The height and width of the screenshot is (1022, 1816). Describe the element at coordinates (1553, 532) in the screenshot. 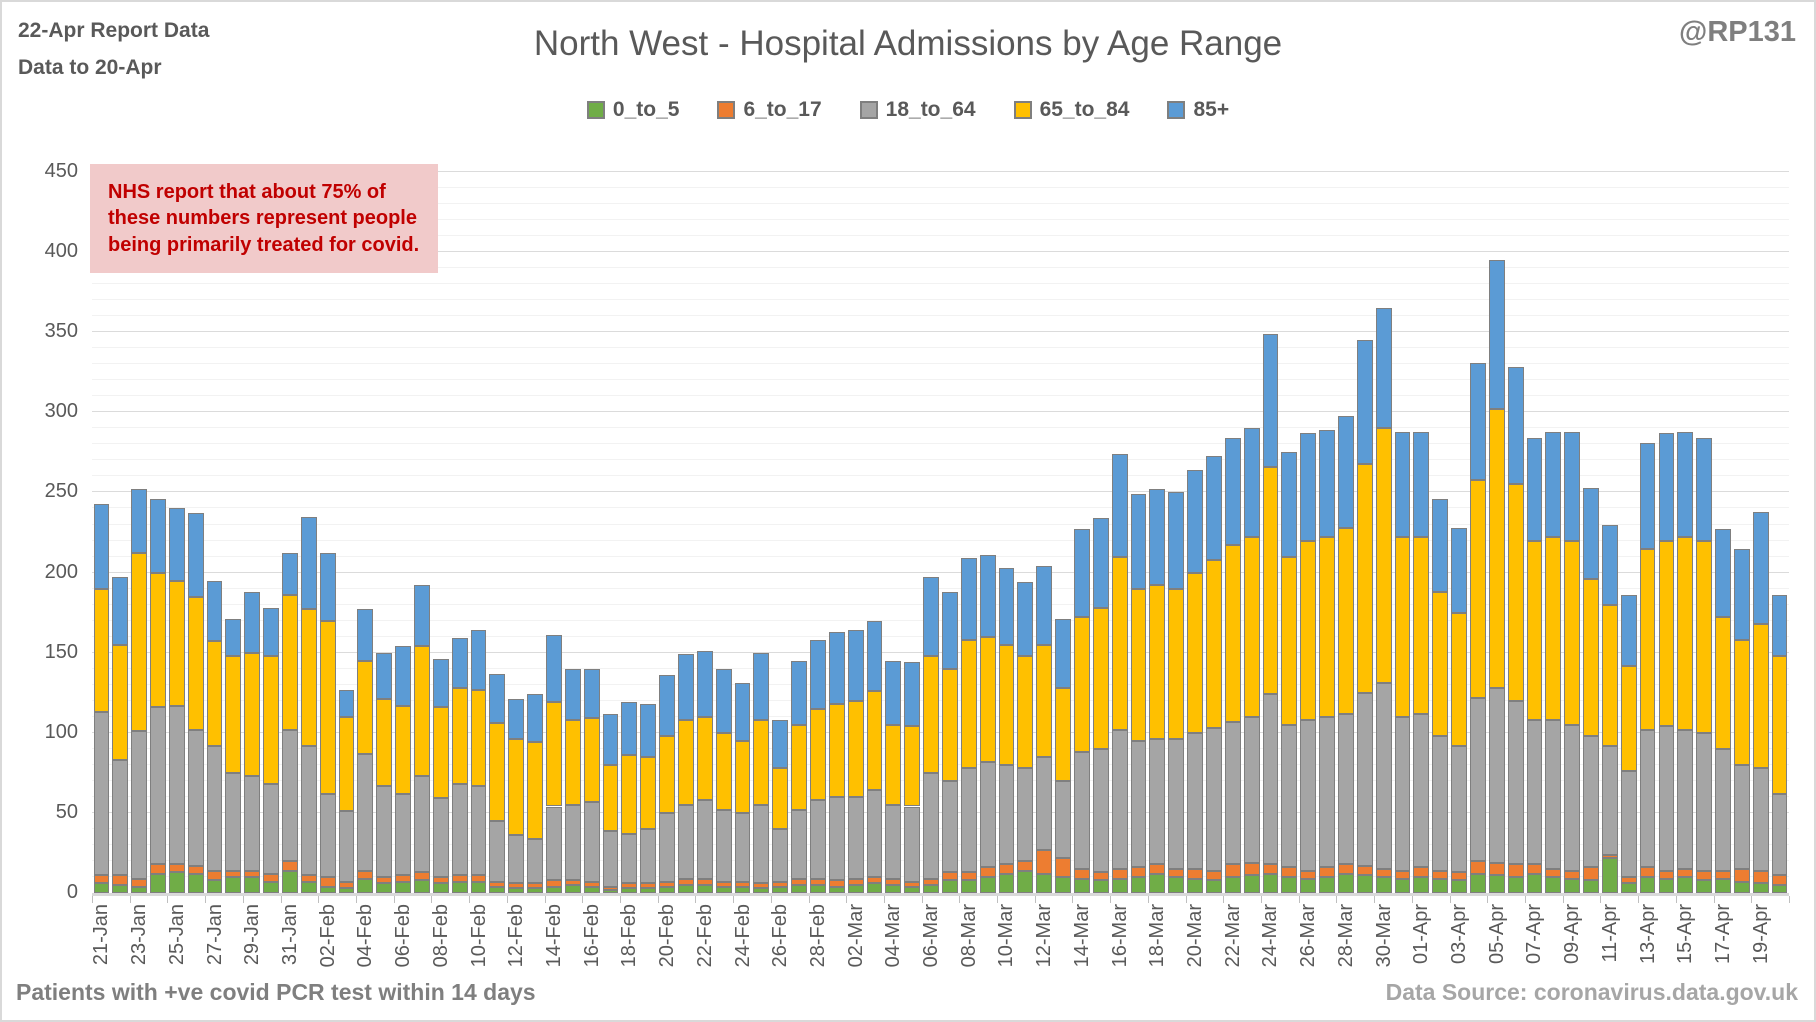

I see `bar-08-Apr` at that location.